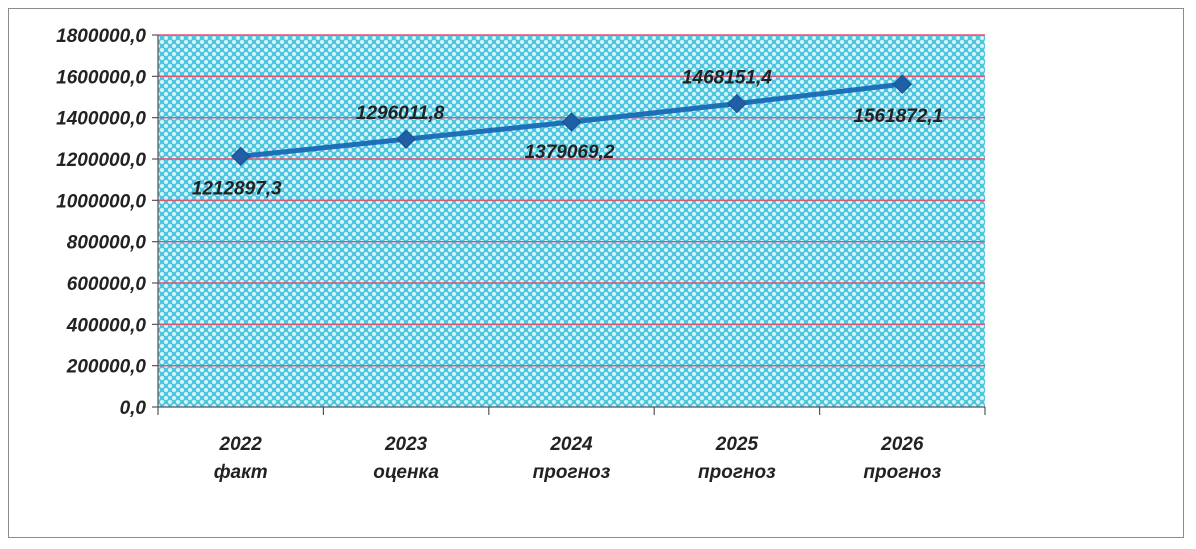  Describe the element at coordinates (406, 444) in the screenshot. I see `x-tick-label: 2023` at that location.